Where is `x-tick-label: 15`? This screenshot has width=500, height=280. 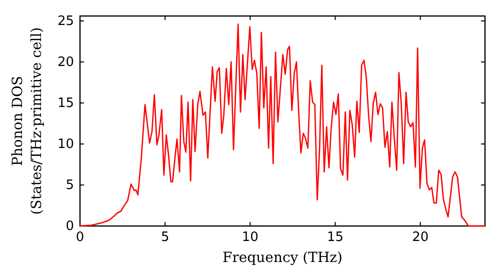 x-tick-label: 15 is located at coordinates (335, 238).